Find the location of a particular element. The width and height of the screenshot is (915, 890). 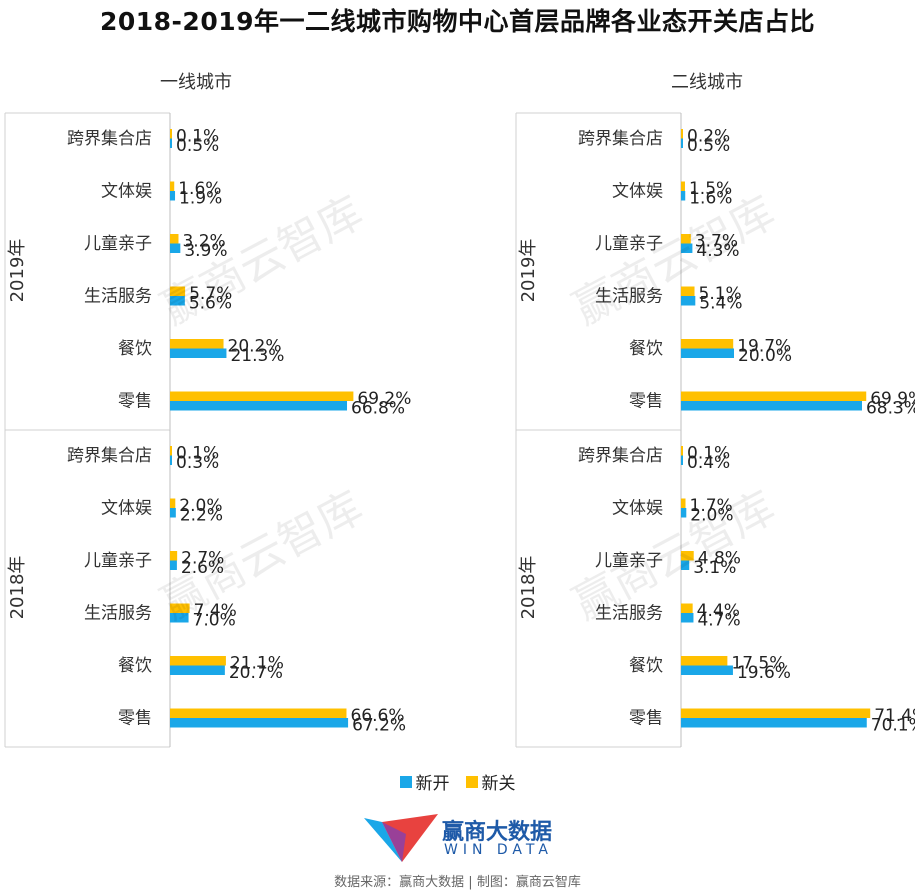

data-label: 66.8% is located at coordinates (378, 409).